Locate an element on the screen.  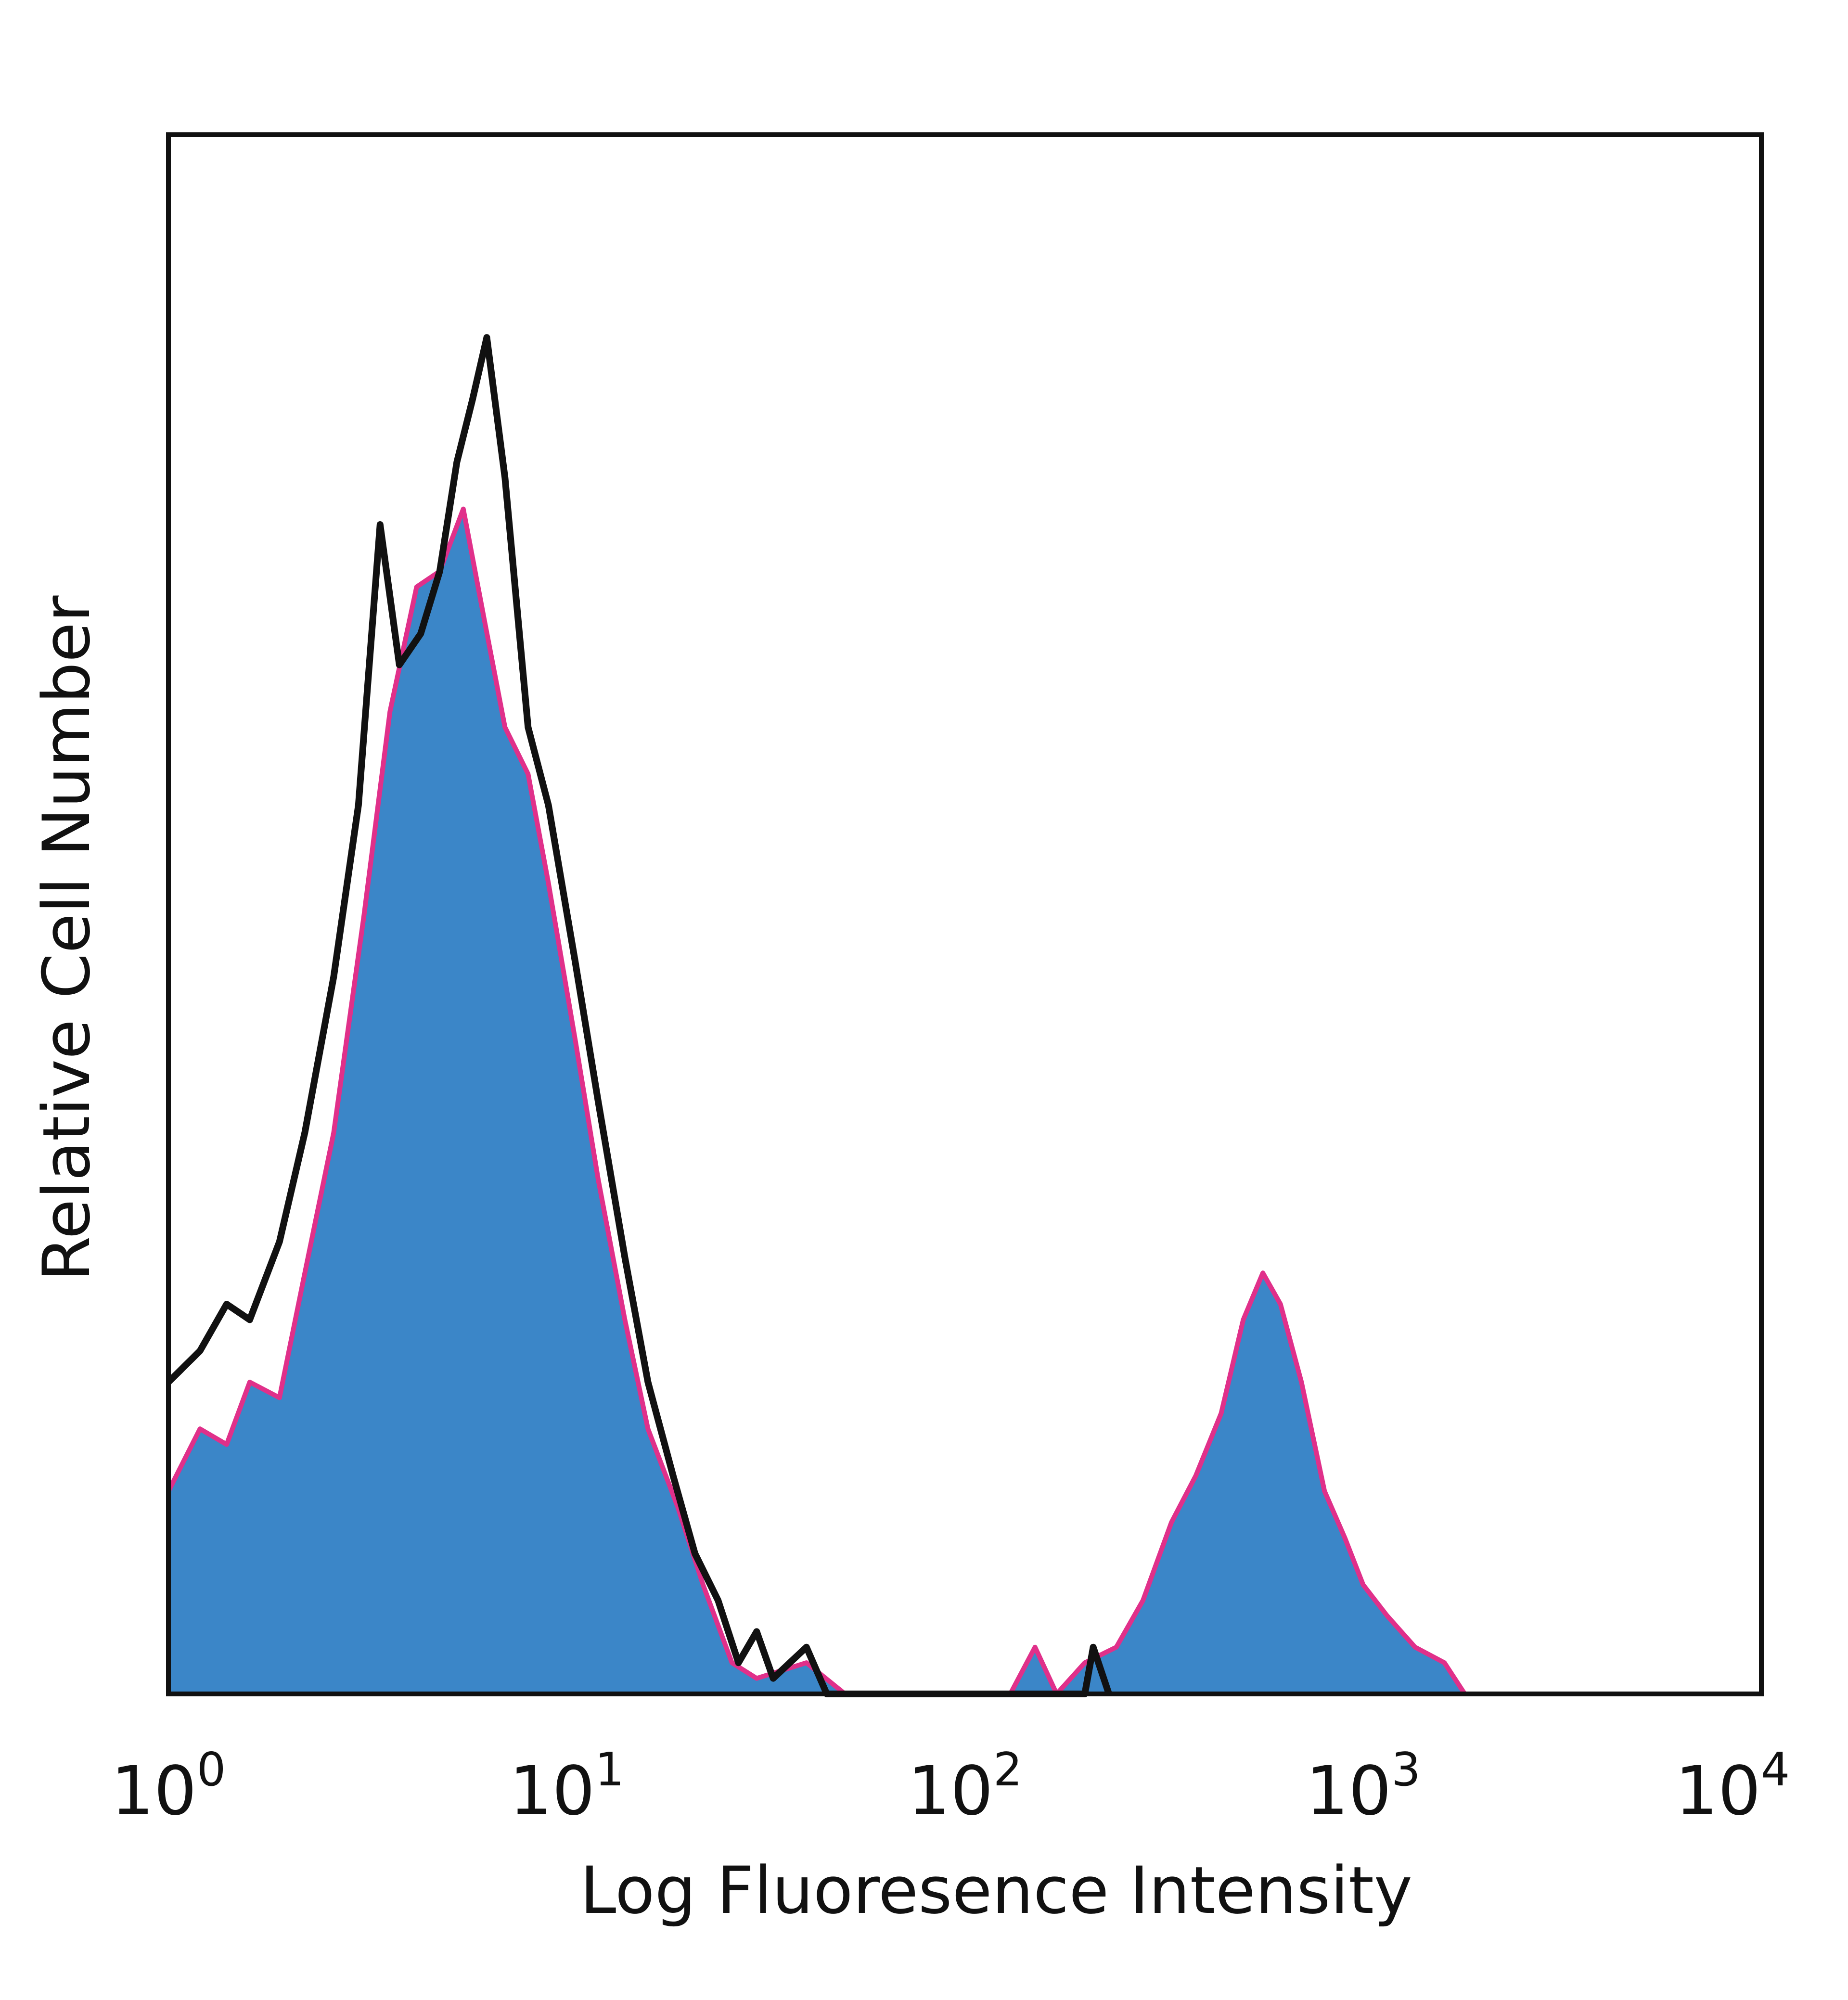
x-tick-label: 103 is located at coordinates (1363, 1787).